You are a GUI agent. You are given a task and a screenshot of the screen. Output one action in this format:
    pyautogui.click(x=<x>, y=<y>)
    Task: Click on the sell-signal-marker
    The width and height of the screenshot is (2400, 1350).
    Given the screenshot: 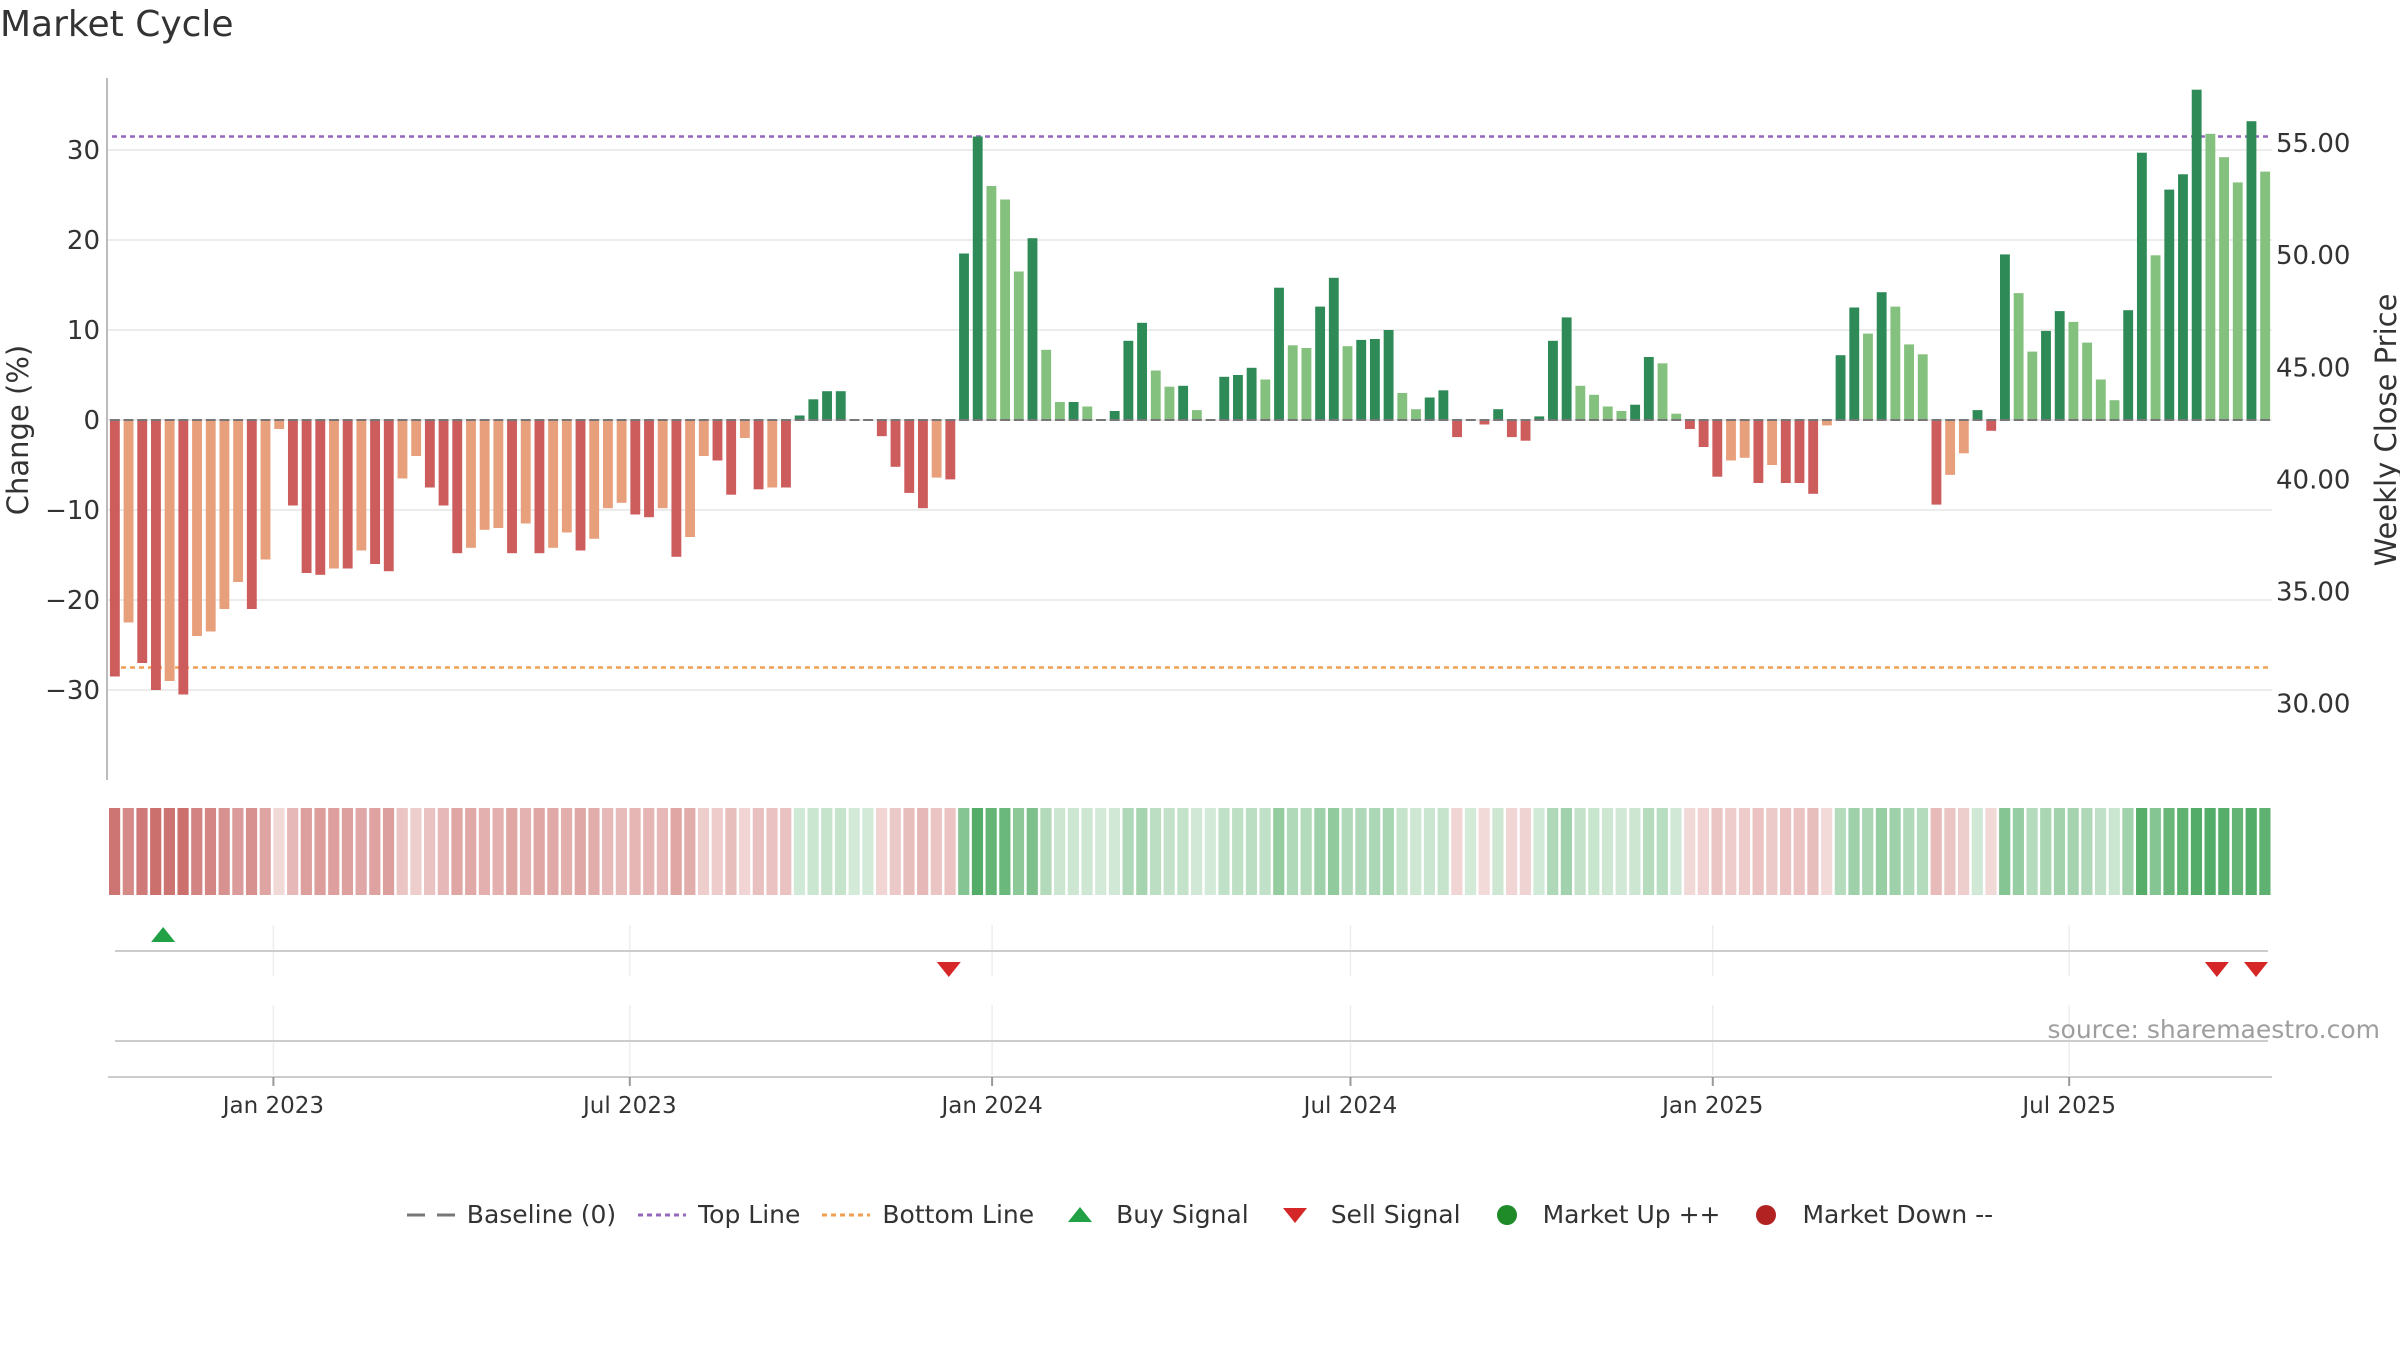 What is the action you would take?
    pyautogui.click(x=2216, y=969)
    